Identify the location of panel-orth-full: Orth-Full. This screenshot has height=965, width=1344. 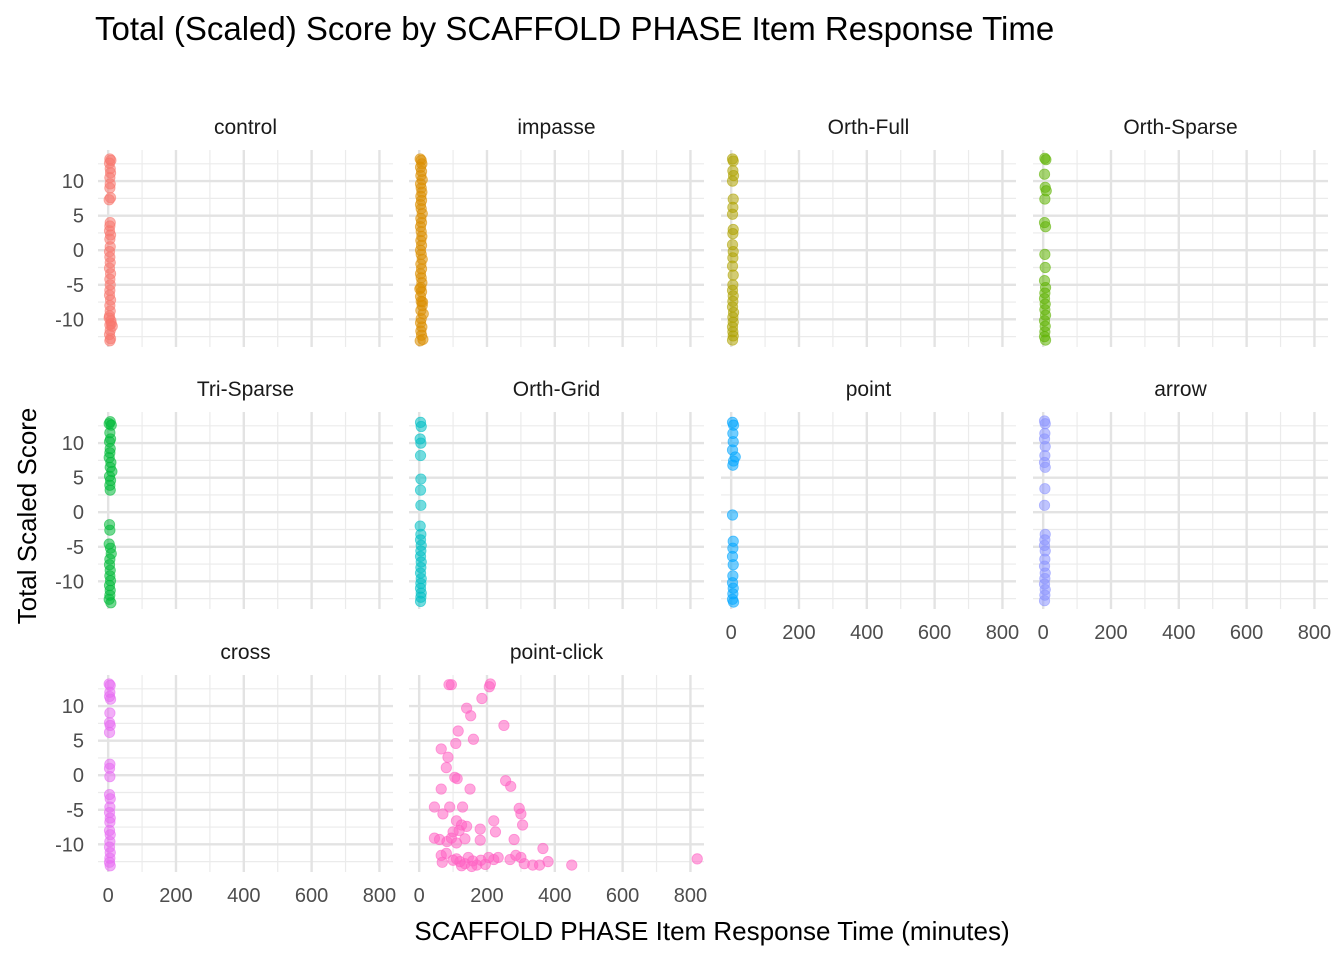
(868, 231).